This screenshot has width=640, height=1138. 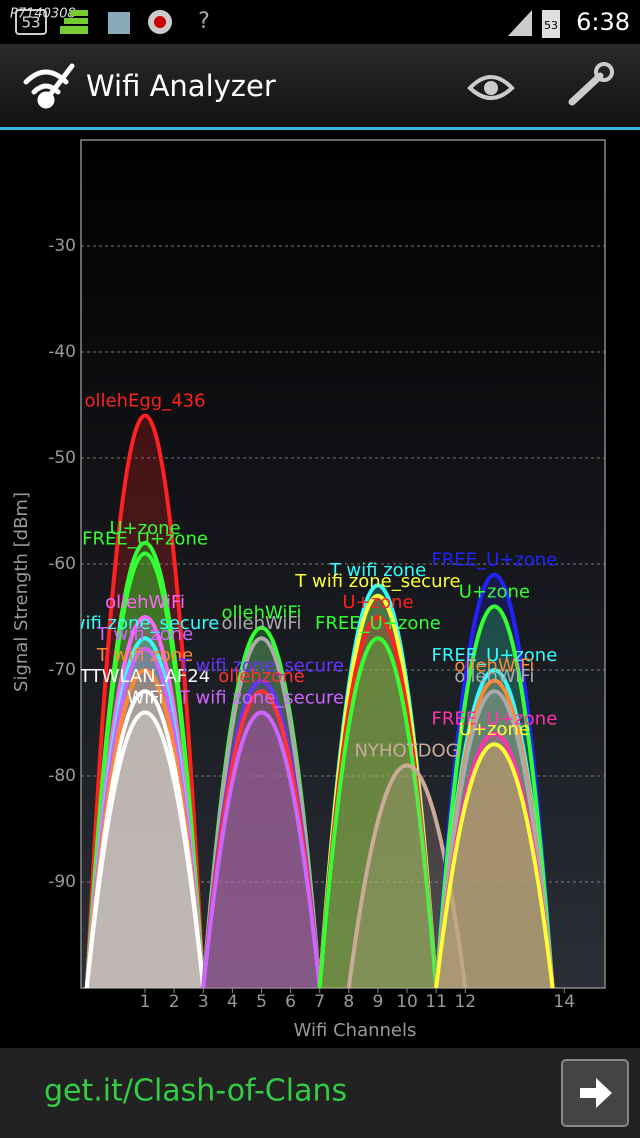 I want to click on ad-text: get.it/Clash-of-Clans, so click(x=195, y=1091).